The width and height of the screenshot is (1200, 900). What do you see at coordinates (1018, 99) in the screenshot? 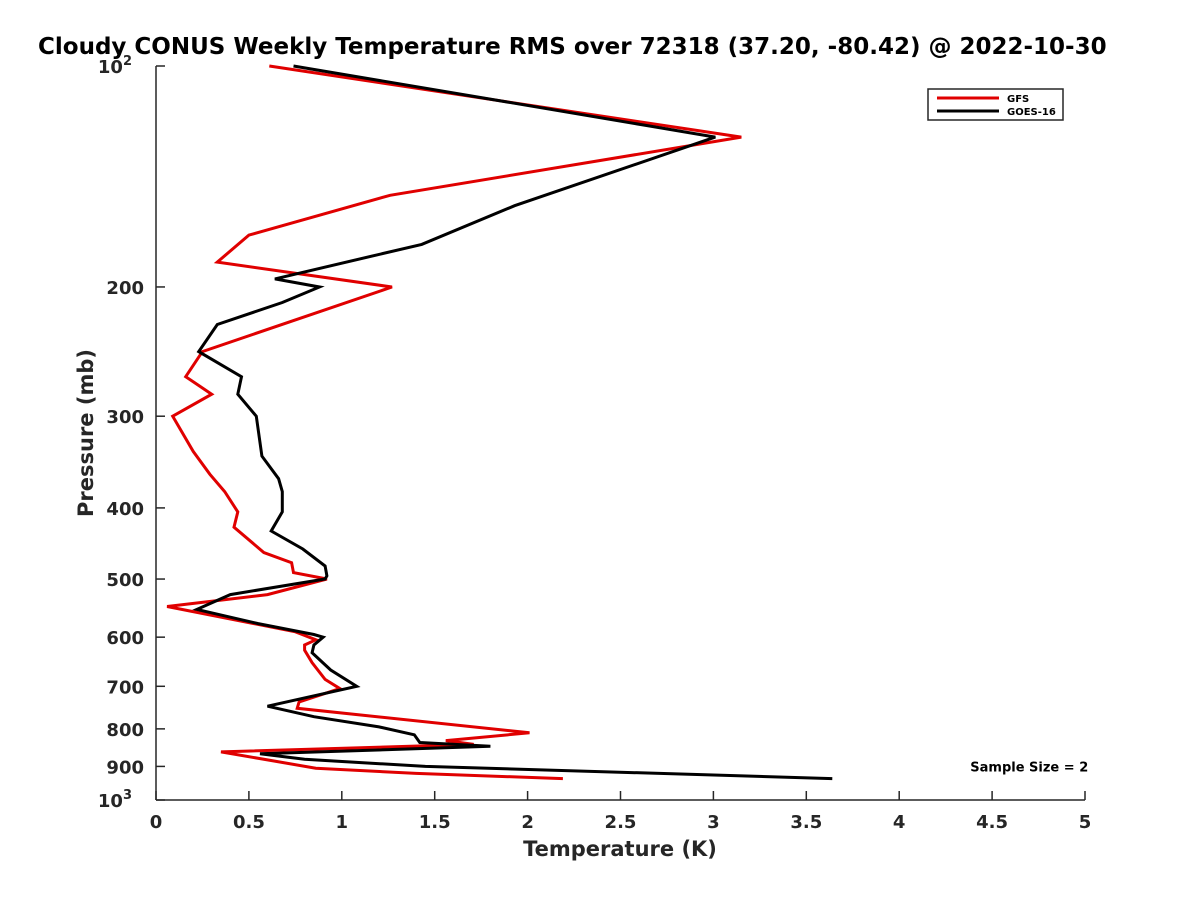
I see `legend-label-gfs: GFS` at bounding box center [1018, 99].